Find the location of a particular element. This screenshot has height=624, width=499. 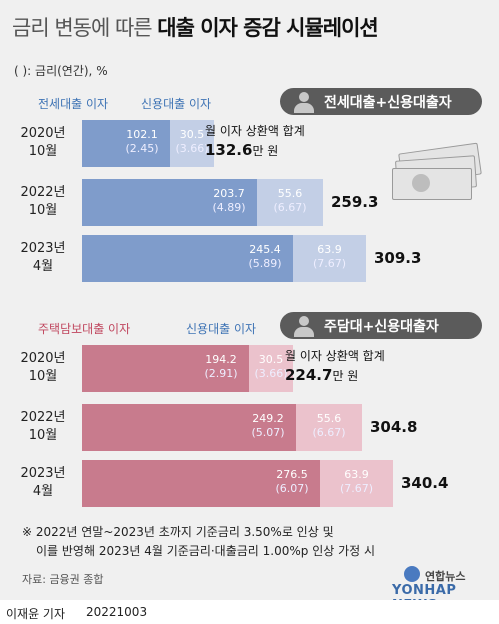

section-pill-label: 전세대출+신용대출자 is located at coordinates (388, 102).